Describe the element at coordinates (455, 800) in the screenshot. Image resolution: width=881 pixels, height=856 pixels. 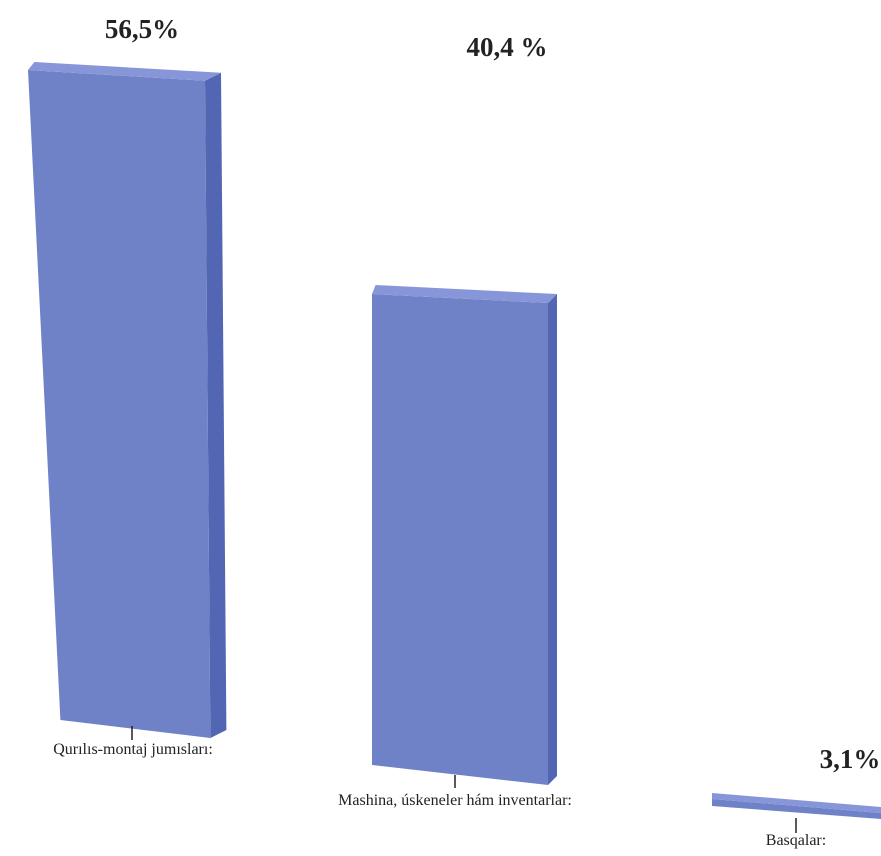
I see `category-label-2: Mashina, úskeneler hám inventarlar:` at that location.